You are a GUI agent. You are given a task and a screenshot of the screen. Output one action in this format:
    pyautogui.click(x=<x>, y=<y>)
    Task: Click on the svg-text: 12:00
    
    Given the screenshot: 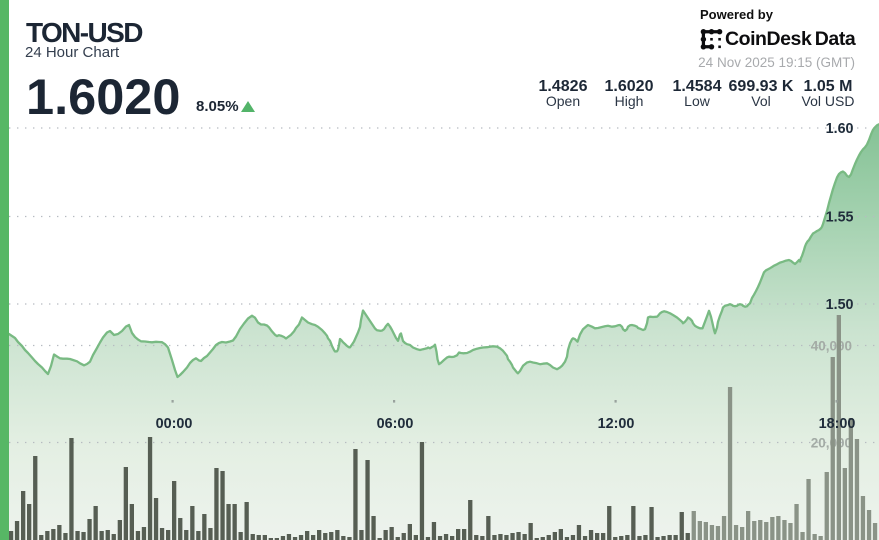 What is the action you would take?
    pyautogui.click(x=616, y=424)
    